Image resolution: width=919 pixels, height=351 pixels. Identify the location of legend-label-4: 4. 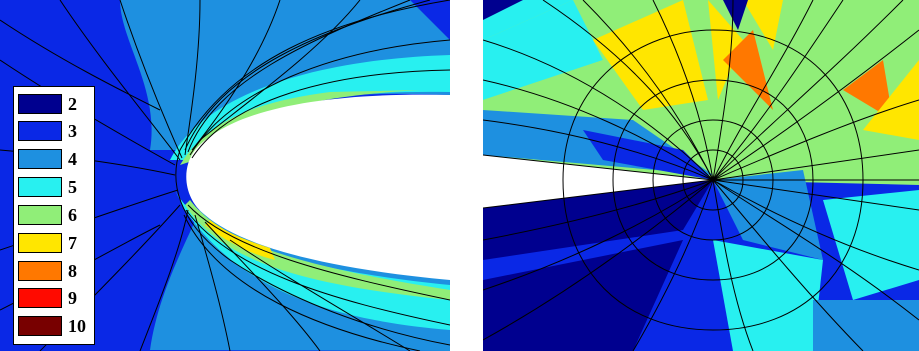
(72, 158).